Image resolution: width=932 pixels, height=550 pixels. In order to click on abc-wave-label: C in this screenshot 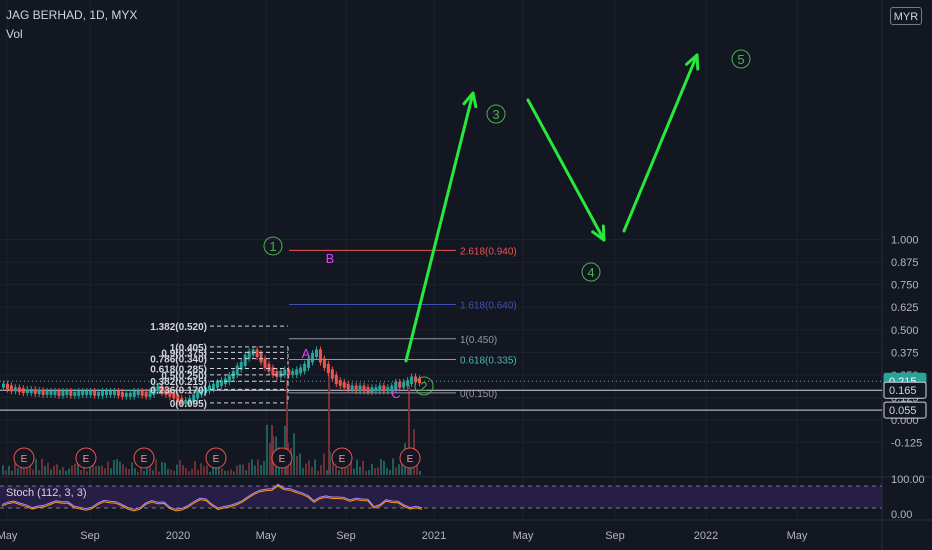, I will do `click(395, 393)`.